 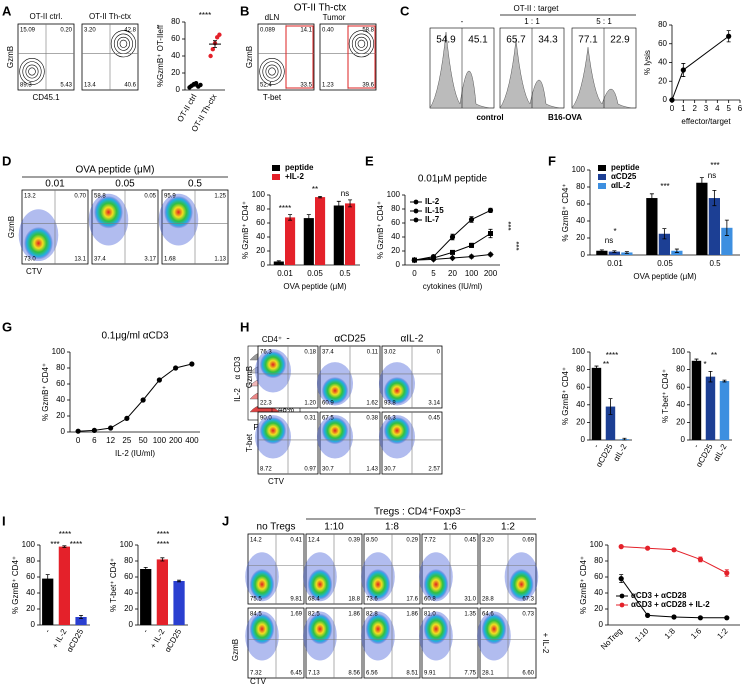 I want to click on gate-percent: 0.40, so click(x=328, y=31).